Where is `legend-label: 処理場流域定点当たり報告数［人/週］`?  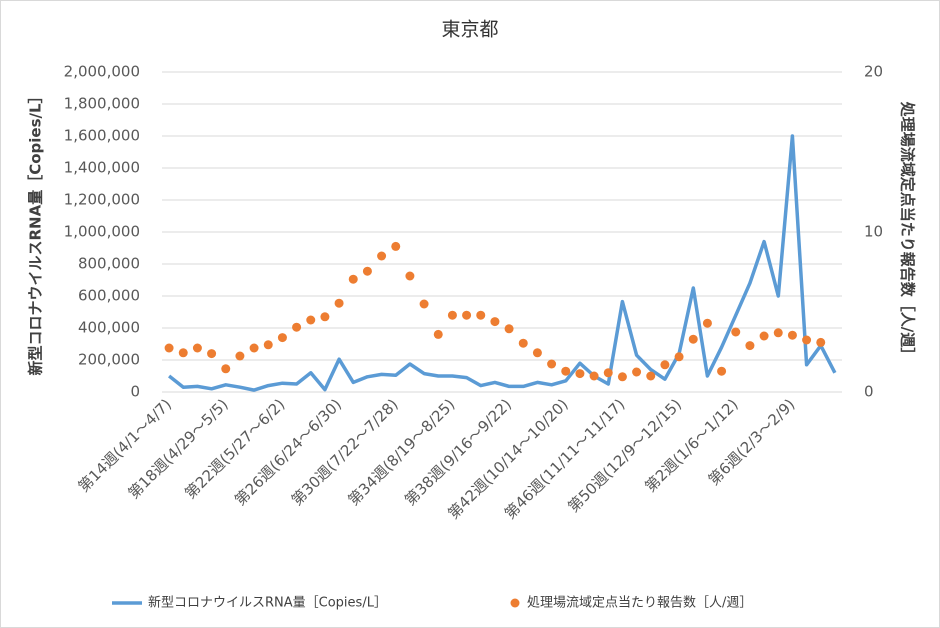 legend-label: 処理場流域定点当たり報告数［人/週］ is located at coordinates (639, 603).